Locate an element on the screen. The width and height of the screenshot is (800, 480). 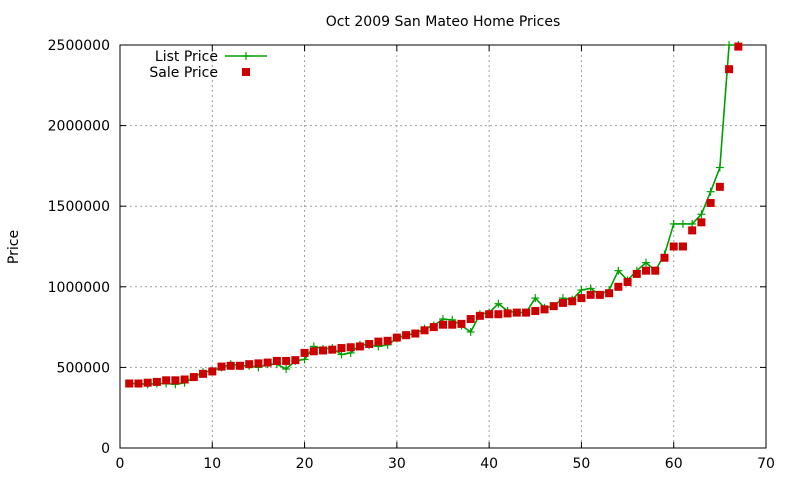
x-tick-label: 40 is located at coordinates (489, 464).